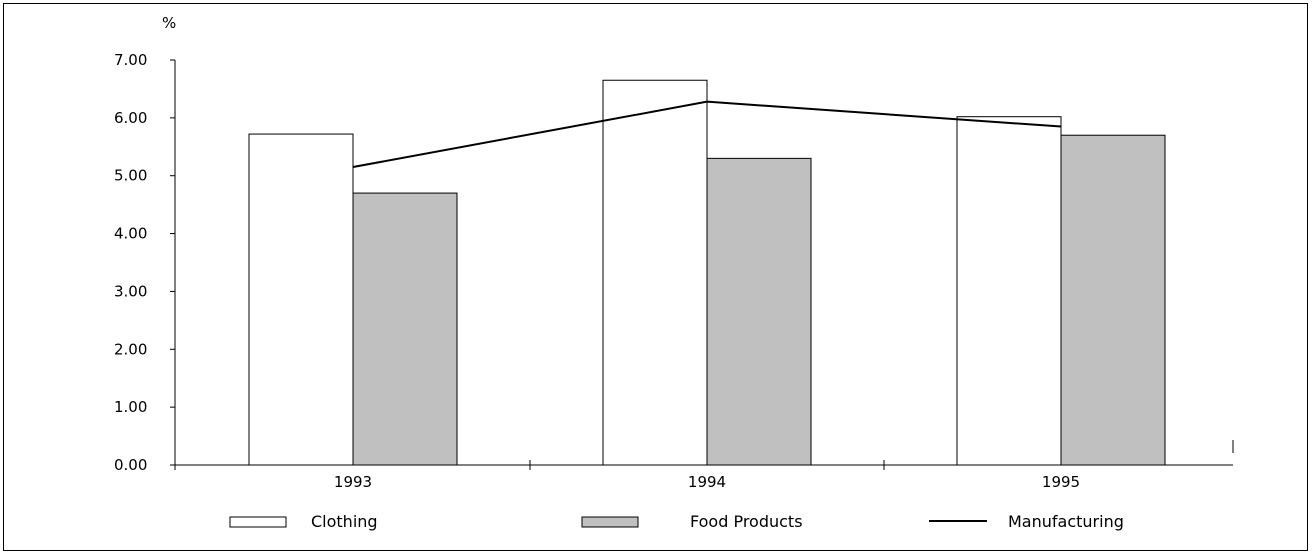 This screenshot has width=1313, height=557. What do you see at coordinates (130, 176) in the screenshot?
I see `y-tick-label: 5.00` at bounding box center [130, 176].